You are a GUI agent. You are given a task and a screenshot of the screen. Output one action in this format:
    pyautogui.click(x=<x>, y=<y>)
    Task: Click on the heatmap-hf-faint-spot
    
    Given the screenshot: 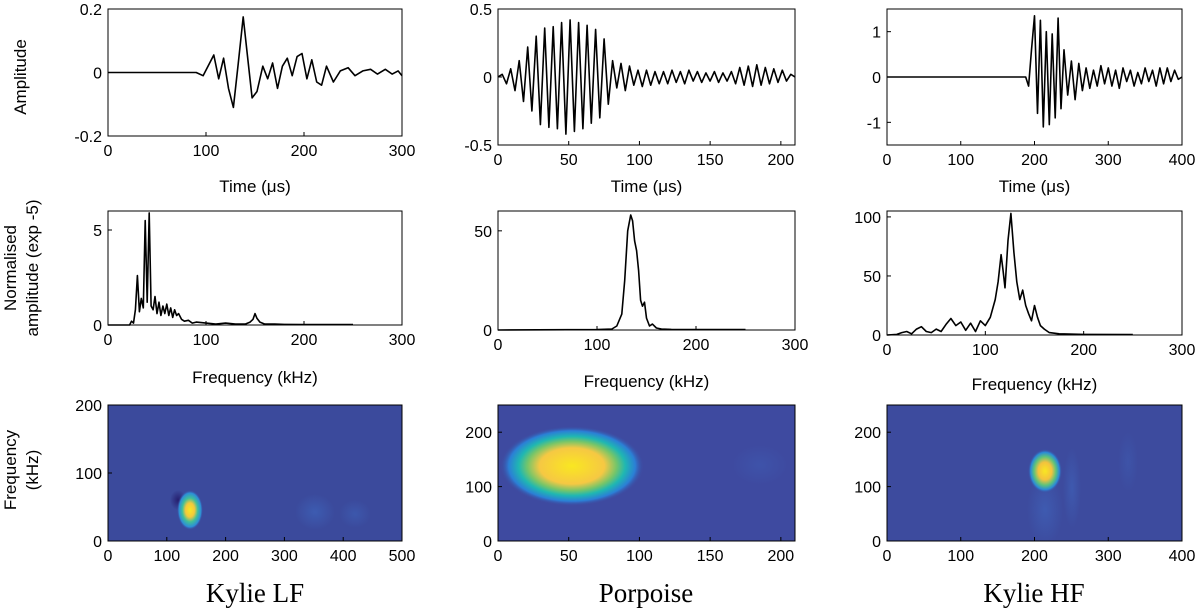 What is the action you would take?
    pyautogui.click(x=1128, y=462)
    